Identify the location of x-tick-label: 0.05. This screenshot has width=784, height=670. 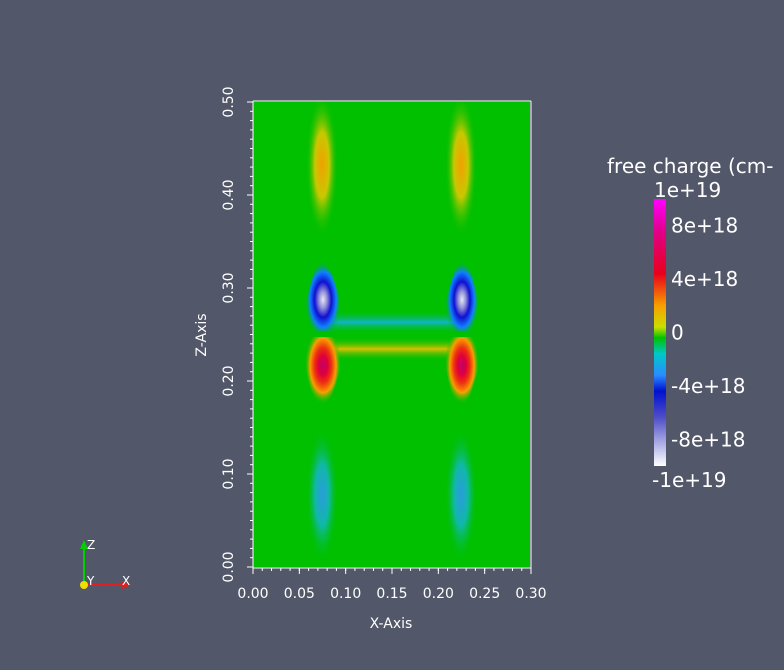
(299, 594).